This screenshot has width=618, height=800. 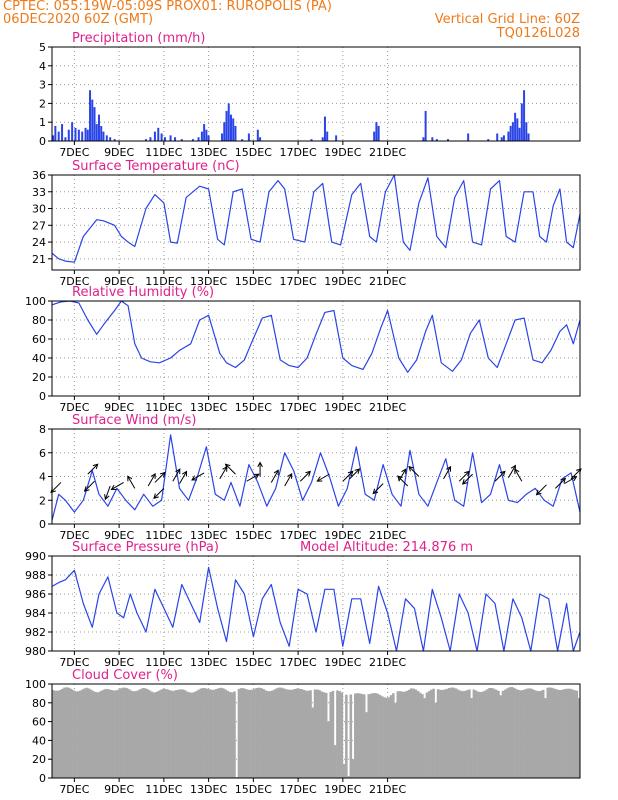 I want to click on x-tick-label: 13DEC, so click(x=208, y=789).